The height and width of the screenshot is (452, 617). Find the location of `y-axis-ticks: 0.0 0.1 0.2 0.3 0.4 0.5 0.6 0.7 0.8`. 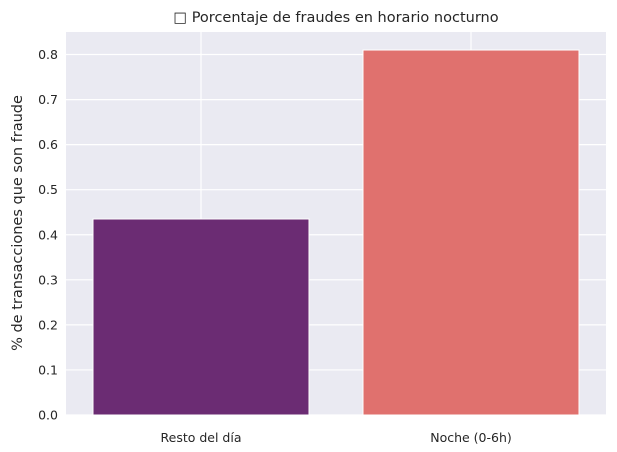

y-axis-ticks: 0.0 0.1 0.2 0.3 0.4 0.5 0.6 0.7 0.8 is located at coordinates (48, 234).